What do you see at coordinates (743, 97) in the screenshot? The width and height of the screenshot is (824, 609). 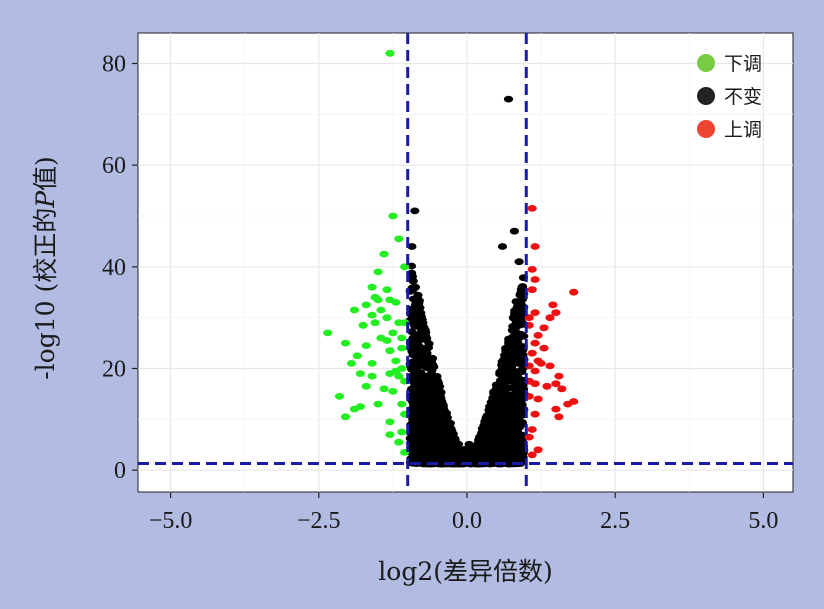 I see `legend-label: 不变` at bounding box center [743, 97].